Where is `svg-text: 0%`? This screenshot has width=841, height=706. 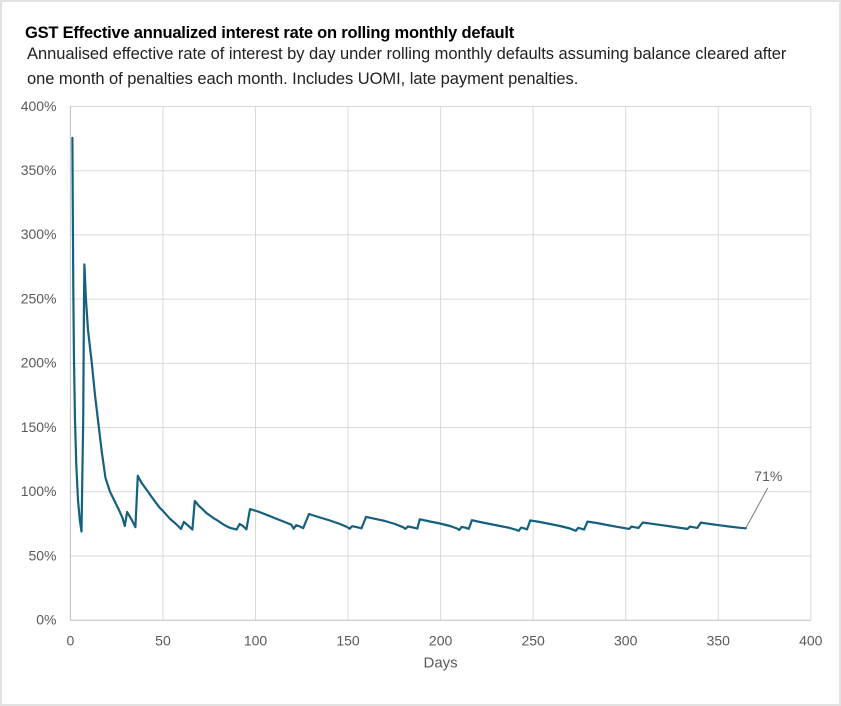
svg-text: 0% is located at coordinates (46, 620).